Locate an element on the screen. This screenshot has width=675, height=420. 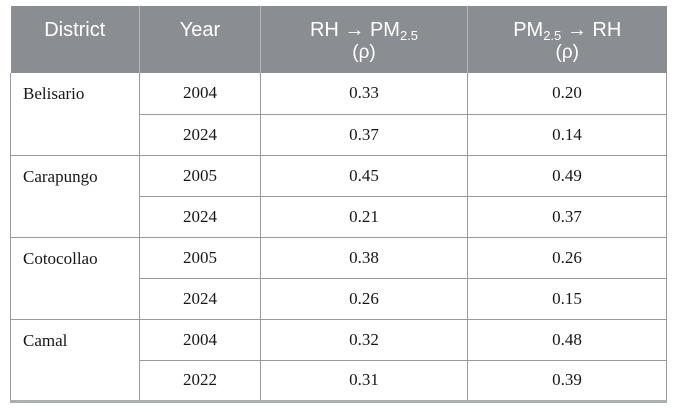
header-cell-pm-to-rh: PM2.5 → RH (ρ) is located at coordinates (567, 39).